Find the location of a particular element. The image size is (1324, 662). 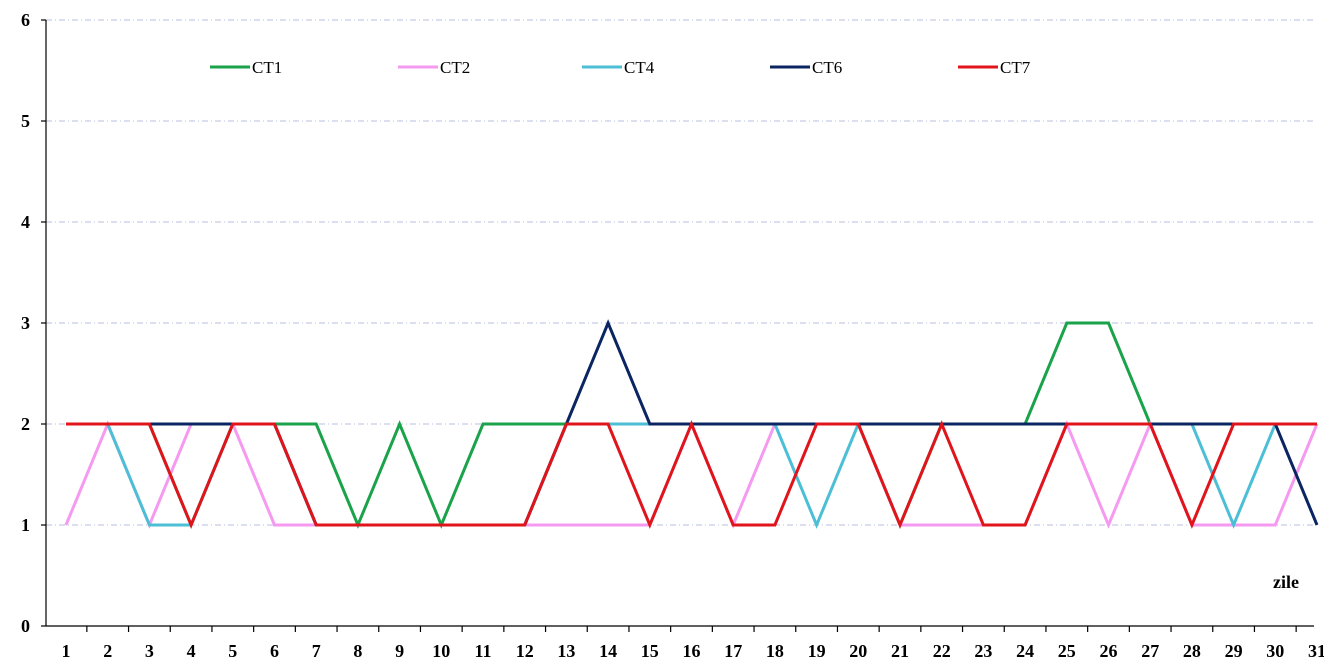

x-tick-label: 26 is located at coordinates (1109, 651).